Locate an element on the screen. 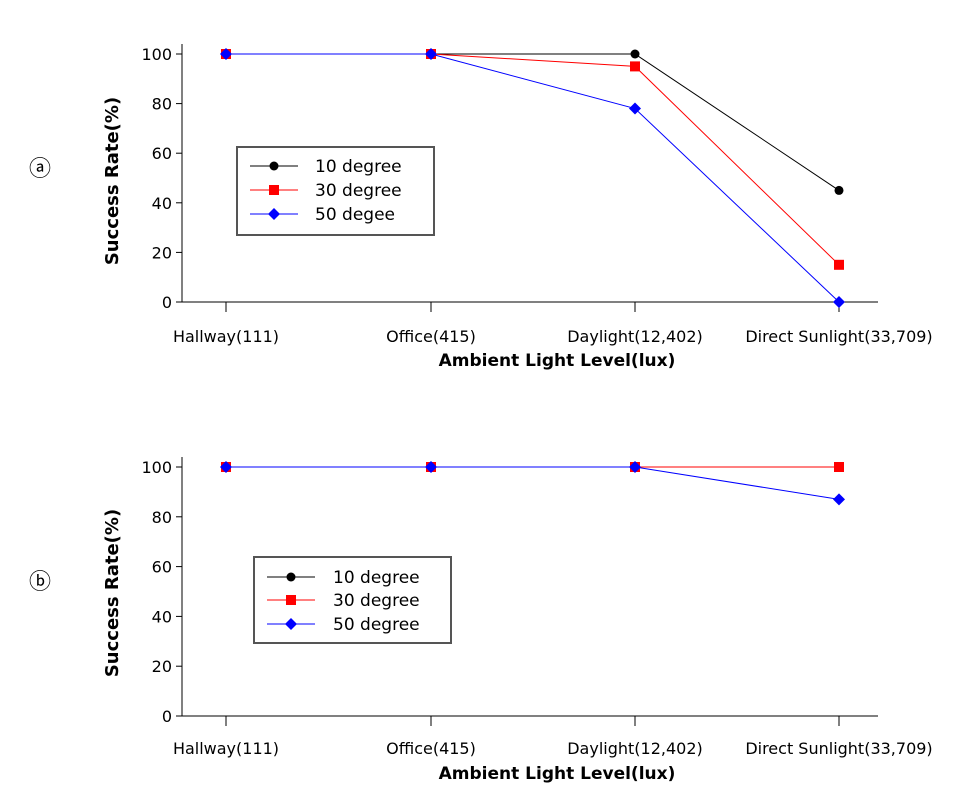 Image resolution: width=966 pixels, height=791 pixels. series-line-50-degree is located at coordinates (533, 483).